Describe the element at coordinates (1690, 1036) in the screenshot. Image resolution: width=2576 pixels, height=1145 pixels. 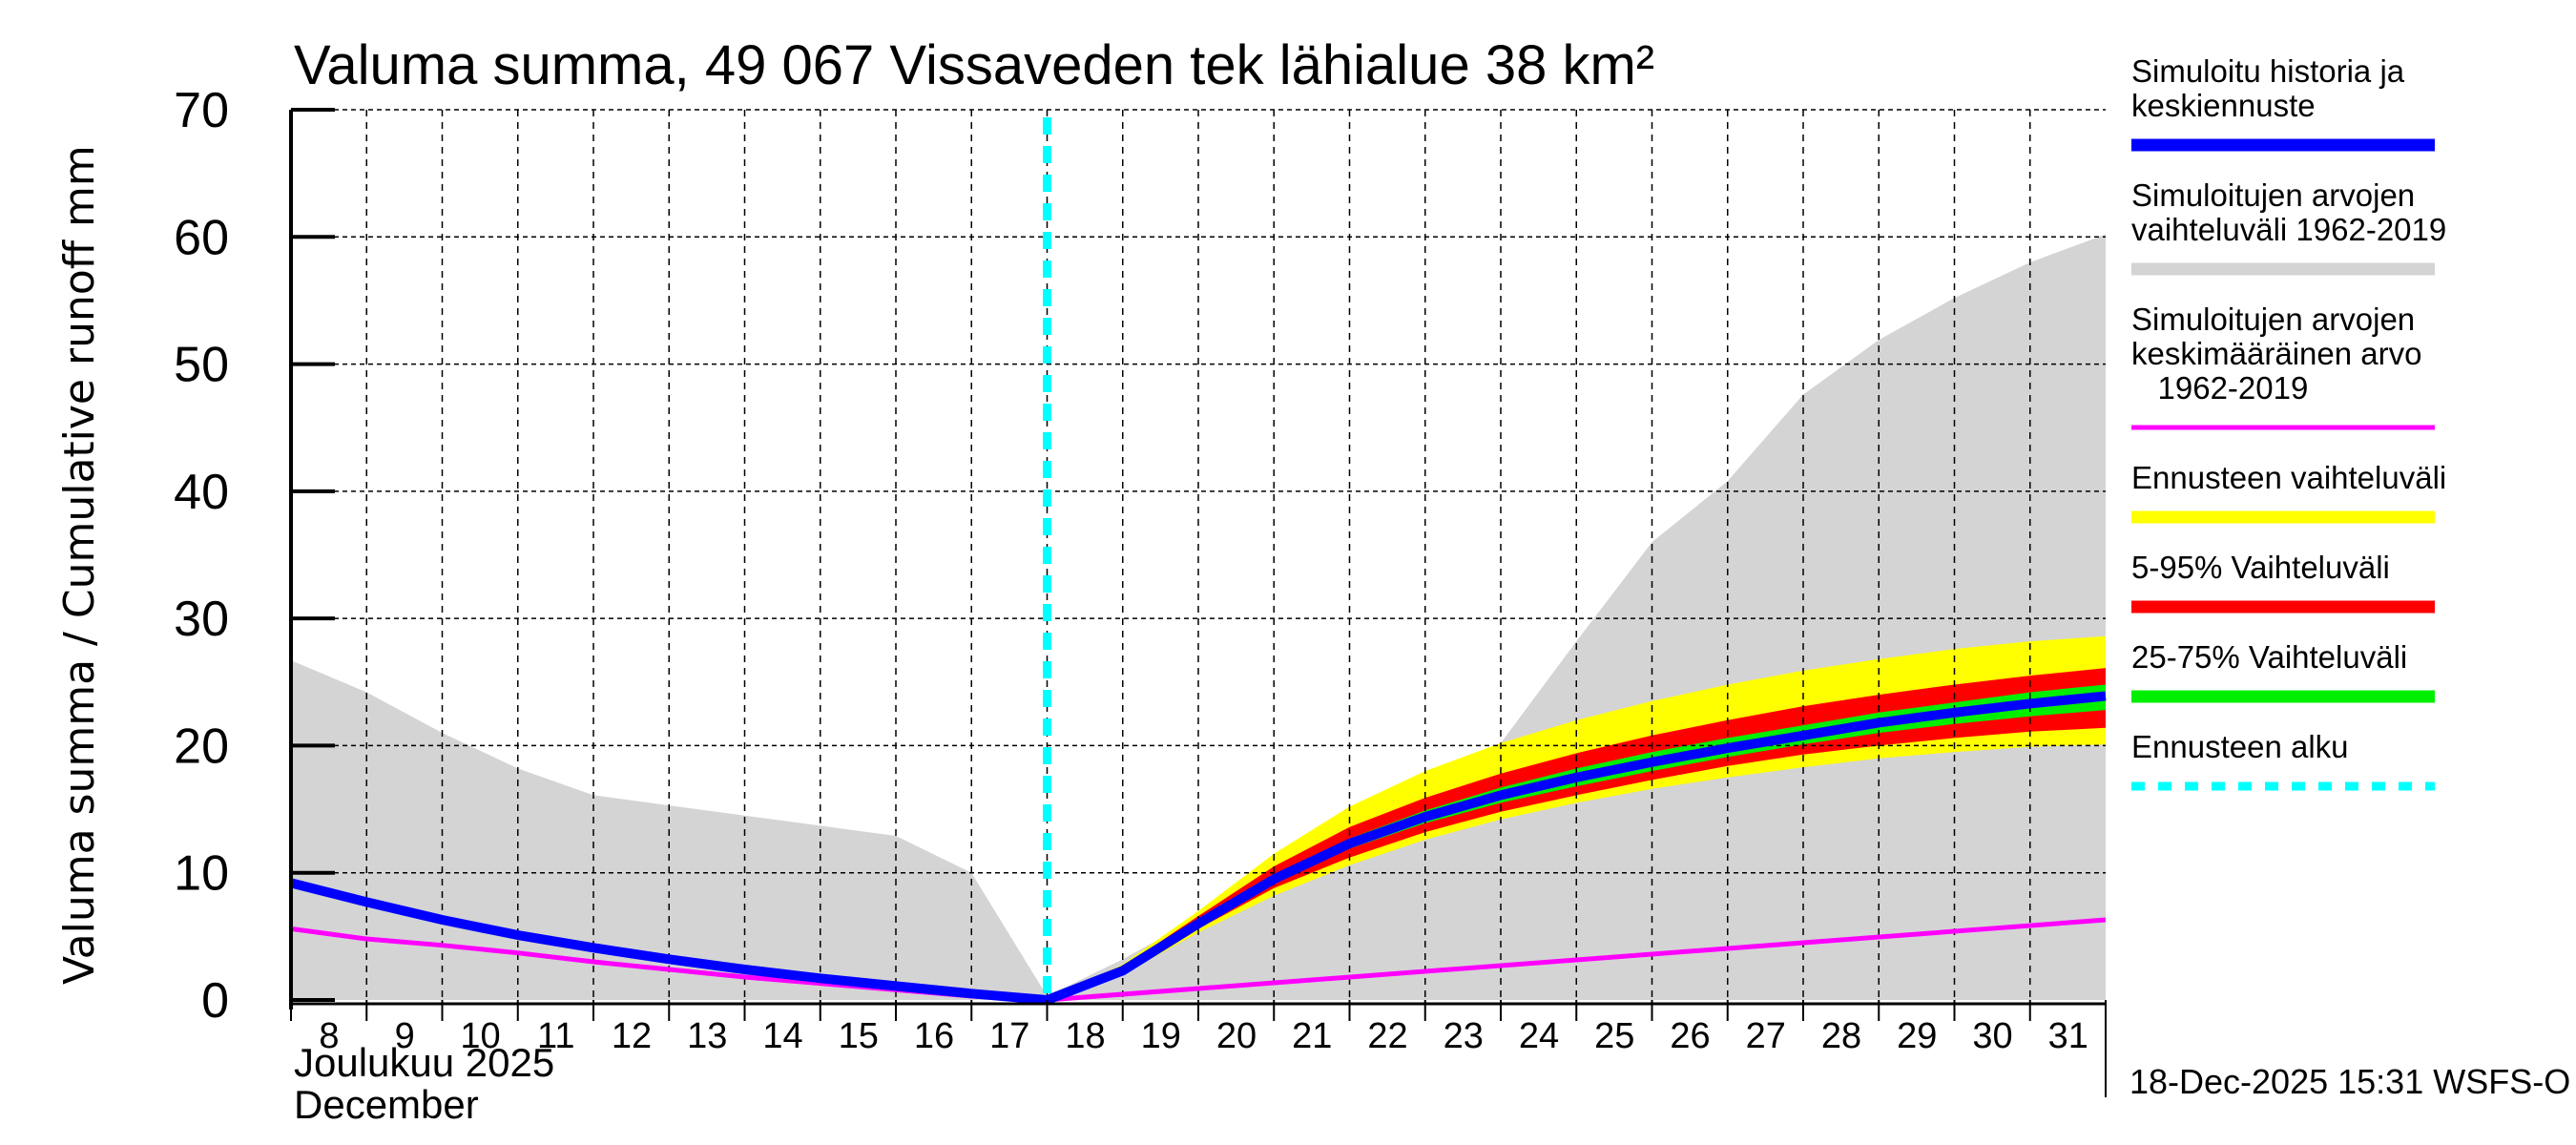
I see `x-tick-label: 26` at that location.